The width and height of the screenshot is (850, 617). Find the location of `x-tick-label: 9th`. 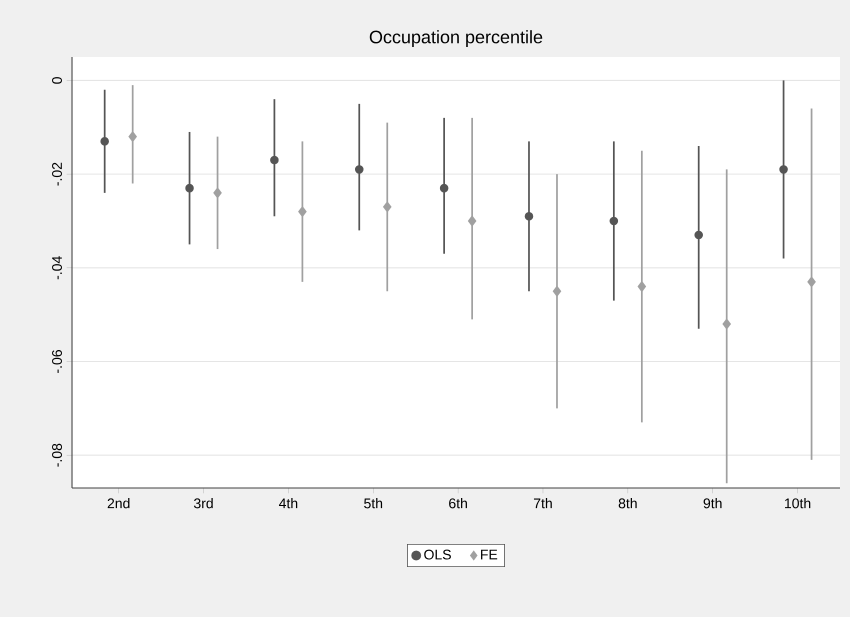

x-tick-label: 9th is located at coordinates (713, 503).